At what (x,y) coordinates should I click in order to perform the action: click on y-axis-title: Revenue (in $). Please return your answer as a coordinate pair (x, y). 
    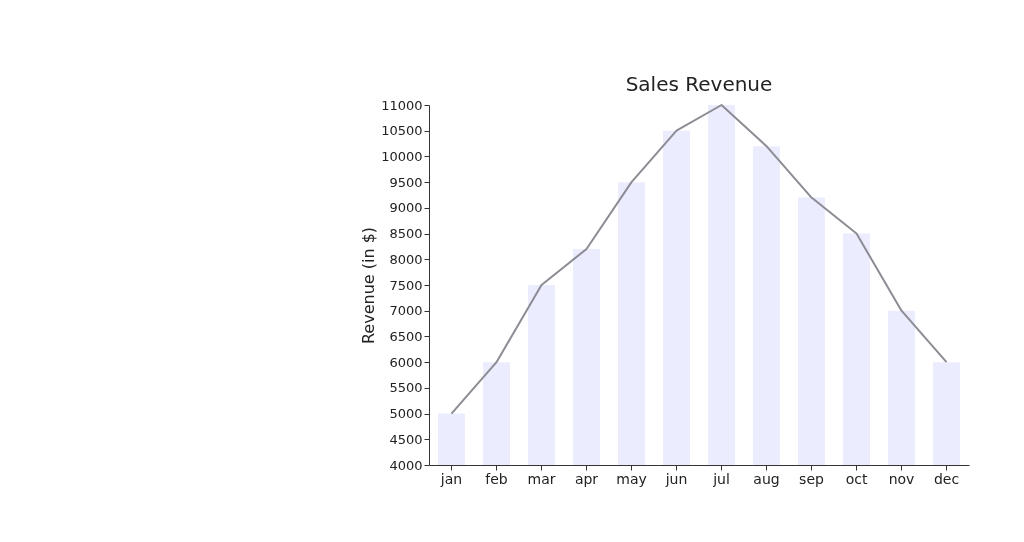
    Looking at the image, I should click on (369, 285).